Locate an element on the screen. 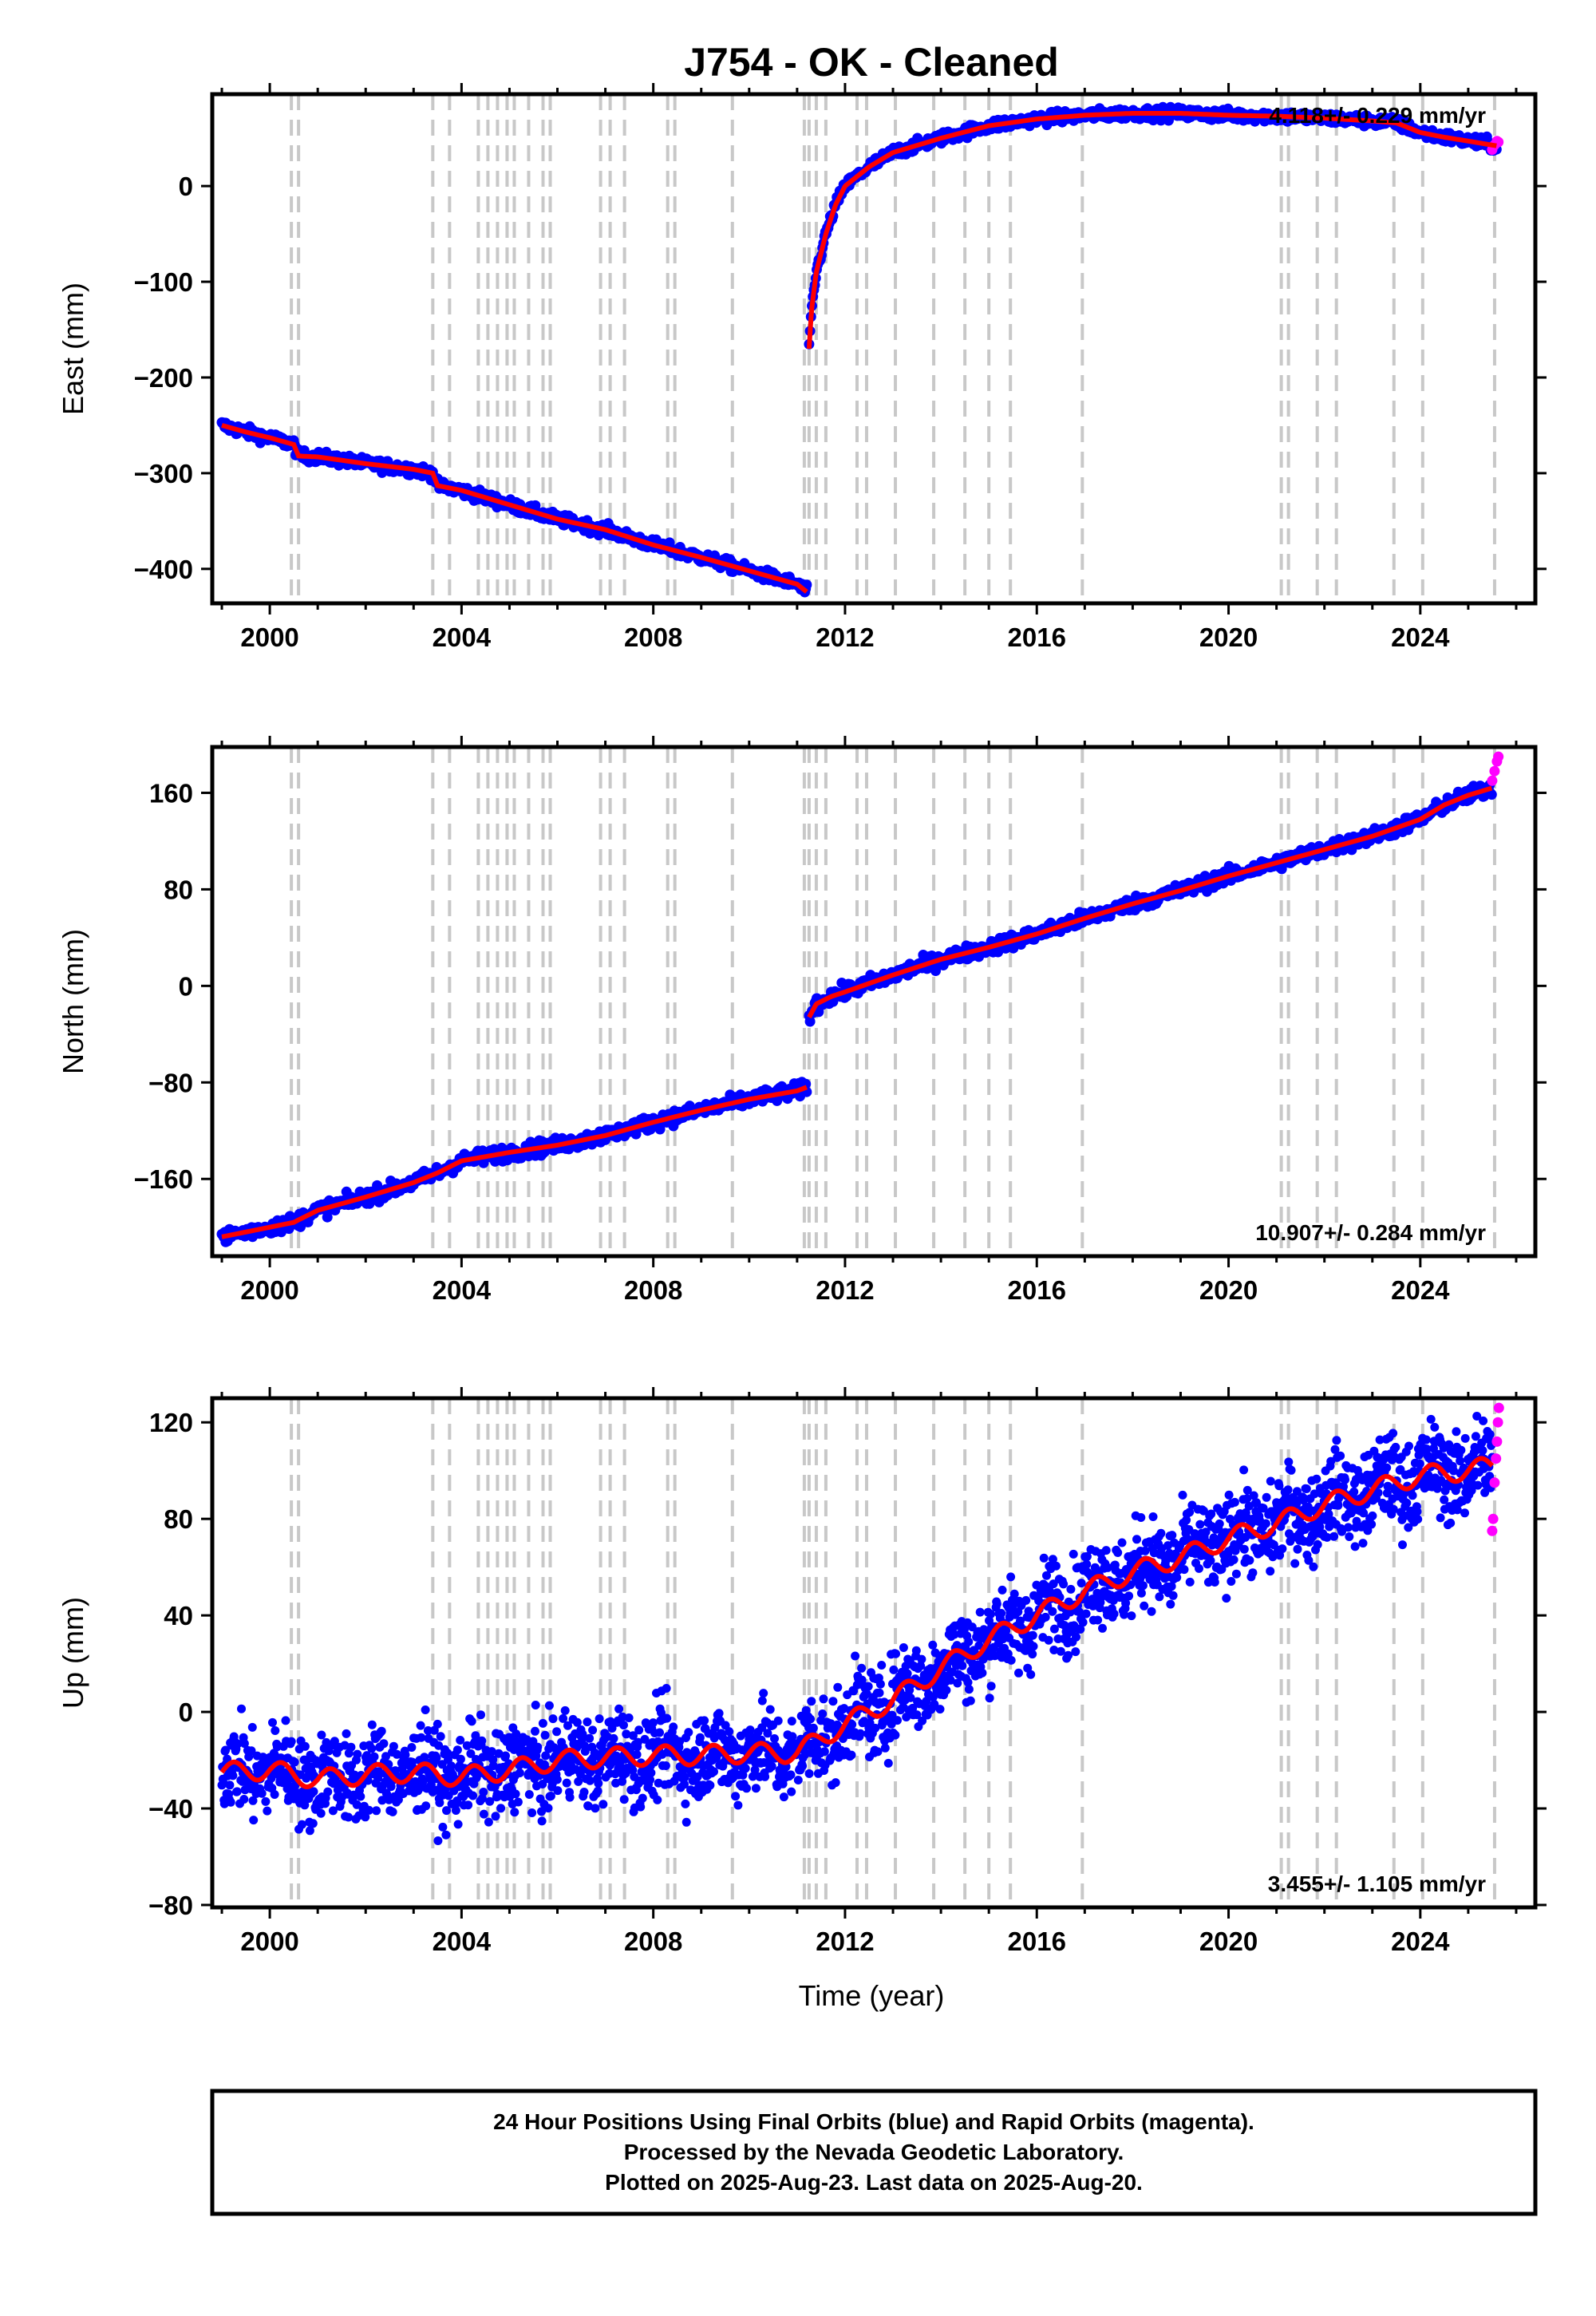 Image resolution: width=1596 pixels, height=2316 pixels. x-tick-label: 2020 is located at coordinates (1228, 637).